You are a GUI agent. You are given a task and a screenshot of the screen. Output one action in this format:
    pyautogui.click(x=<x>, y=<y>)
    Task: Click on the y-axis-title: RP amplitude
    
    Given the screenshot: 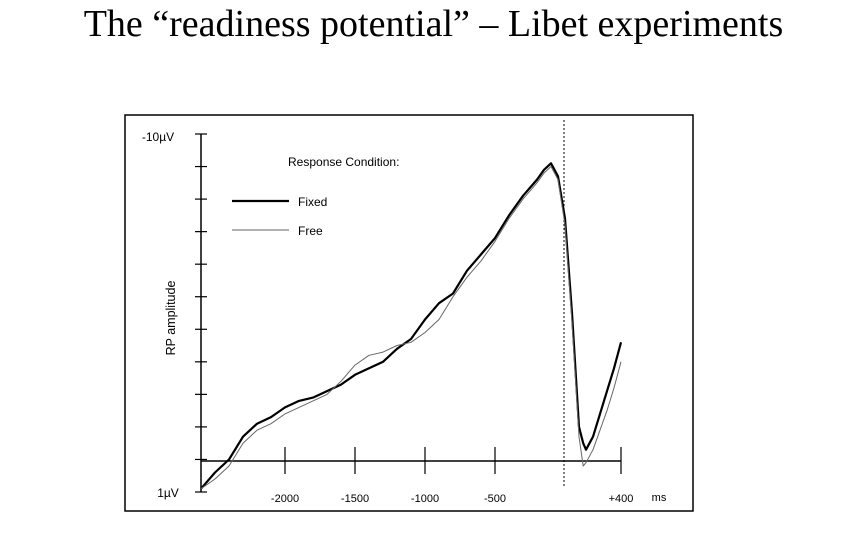 What is the action you would take?
    pyautogui.click(x=171, y=318)
    